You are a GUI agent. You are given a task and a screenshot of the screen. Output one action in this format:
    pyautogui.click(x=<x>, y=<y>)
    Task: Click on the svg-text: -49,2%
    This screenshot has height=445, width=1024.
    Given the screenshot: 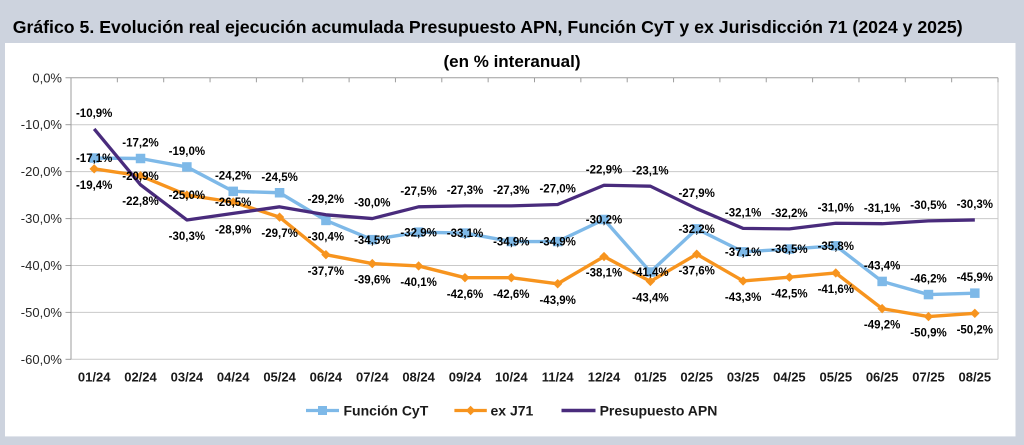 What is the action you would take?
    pyautogui.click(x=882, y=326)
    